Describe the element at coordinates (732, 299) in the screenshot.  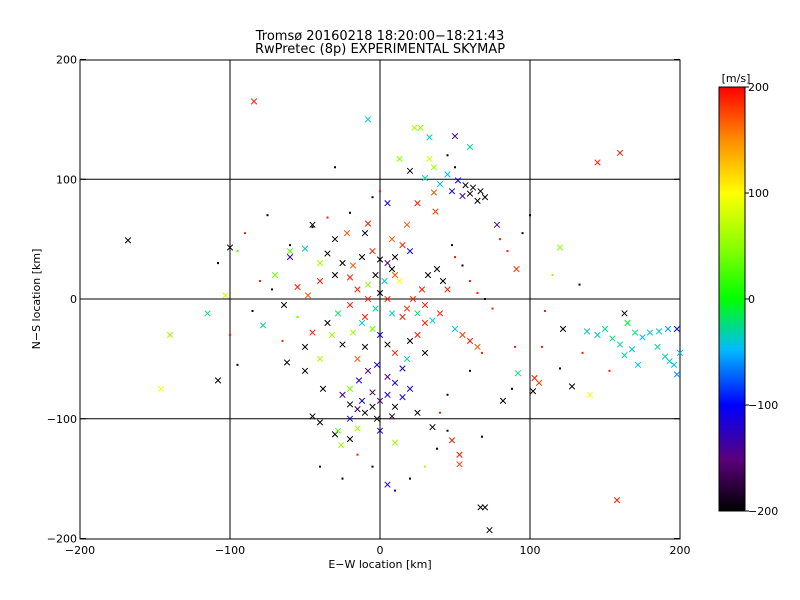
I see `colorbar-gradient` at that location.